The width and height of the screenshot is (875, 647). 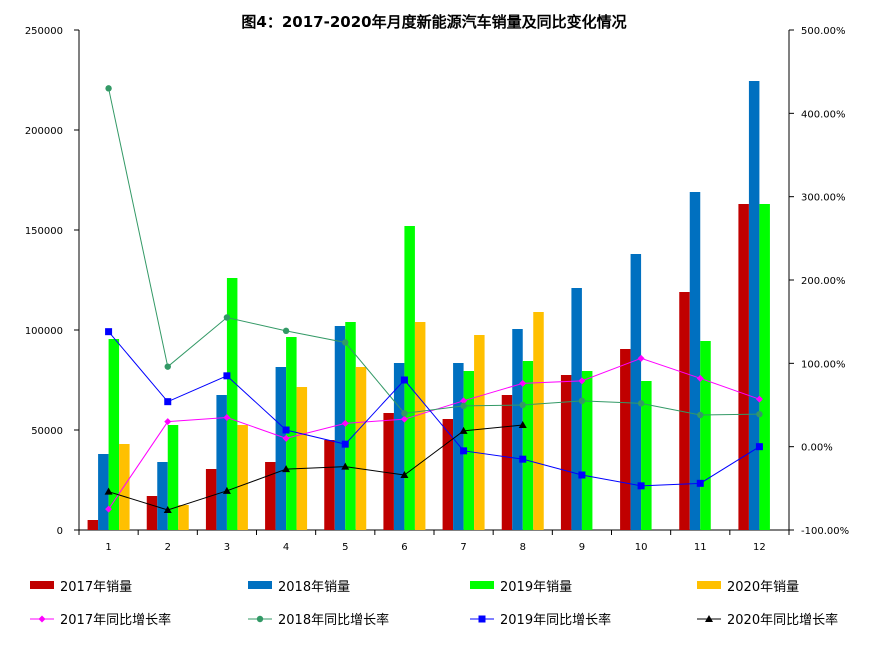 What do you see at coordinates (329, 485) in the screenshot?
I see `bar-2017年销量-5` at bounding box center [329, 485].